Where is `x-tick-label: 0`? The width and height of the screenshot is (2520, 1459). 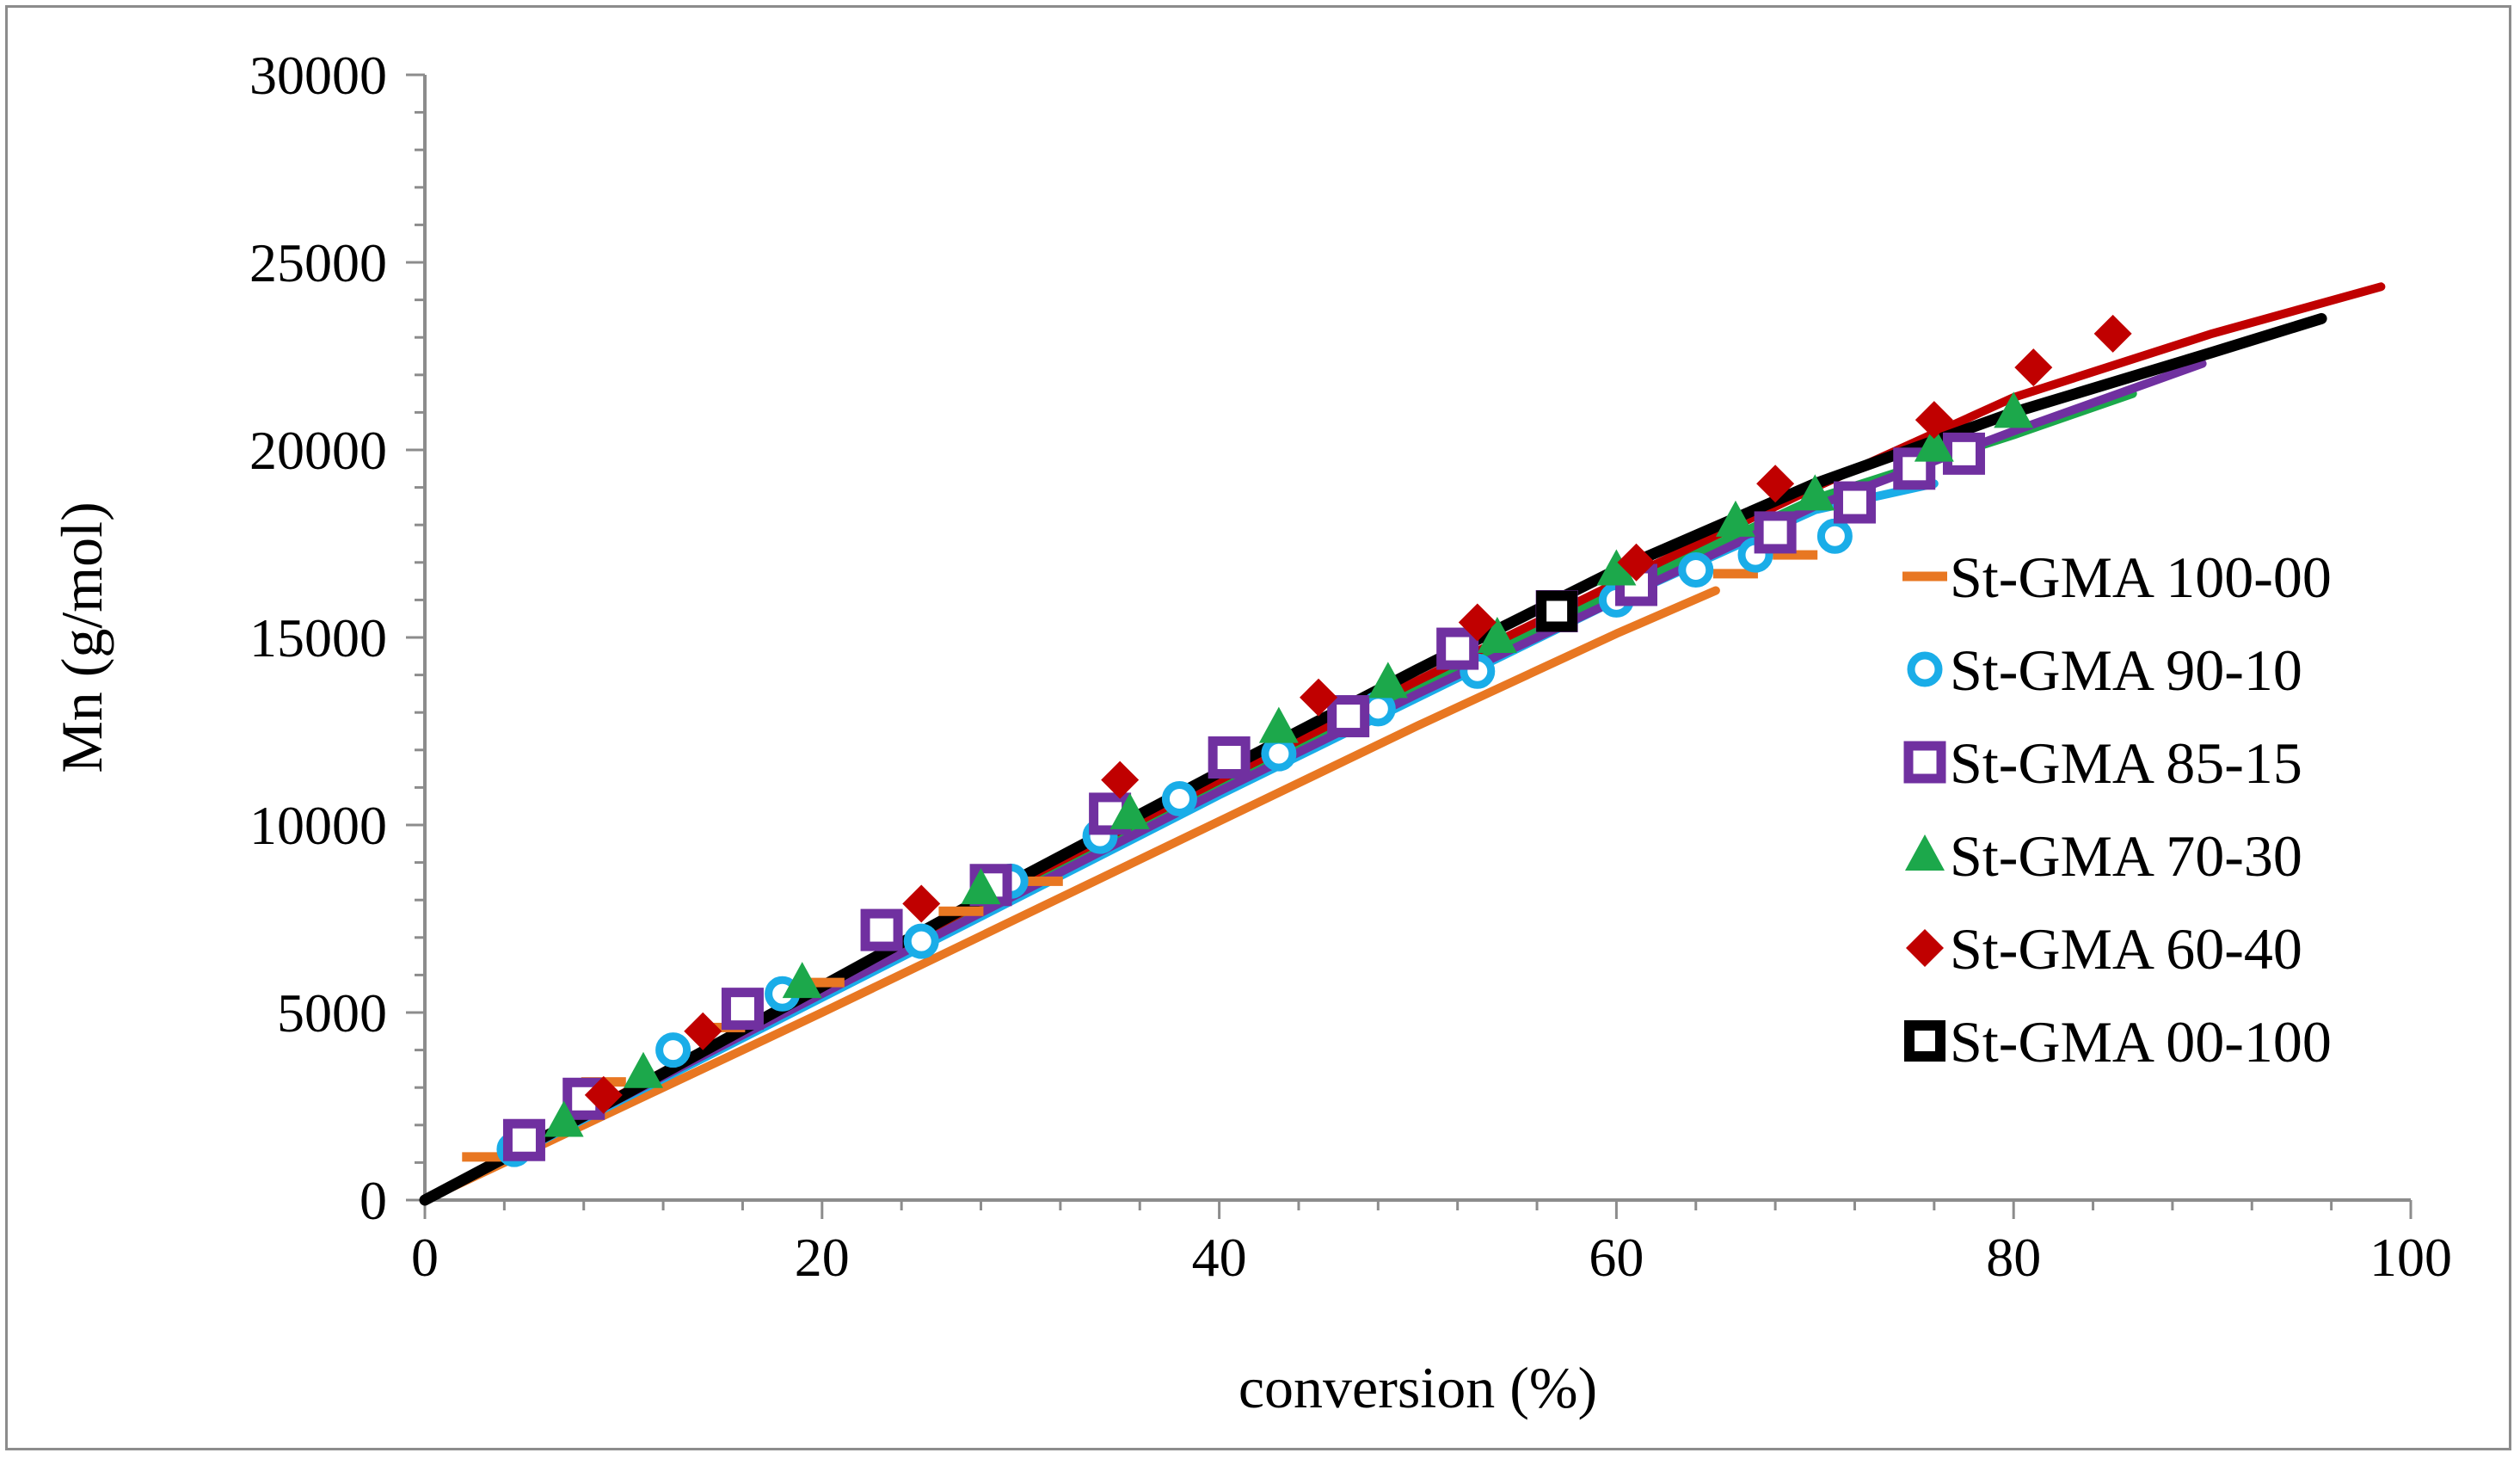 x-tick-label: 0 is located at coordinates (425, 1257).